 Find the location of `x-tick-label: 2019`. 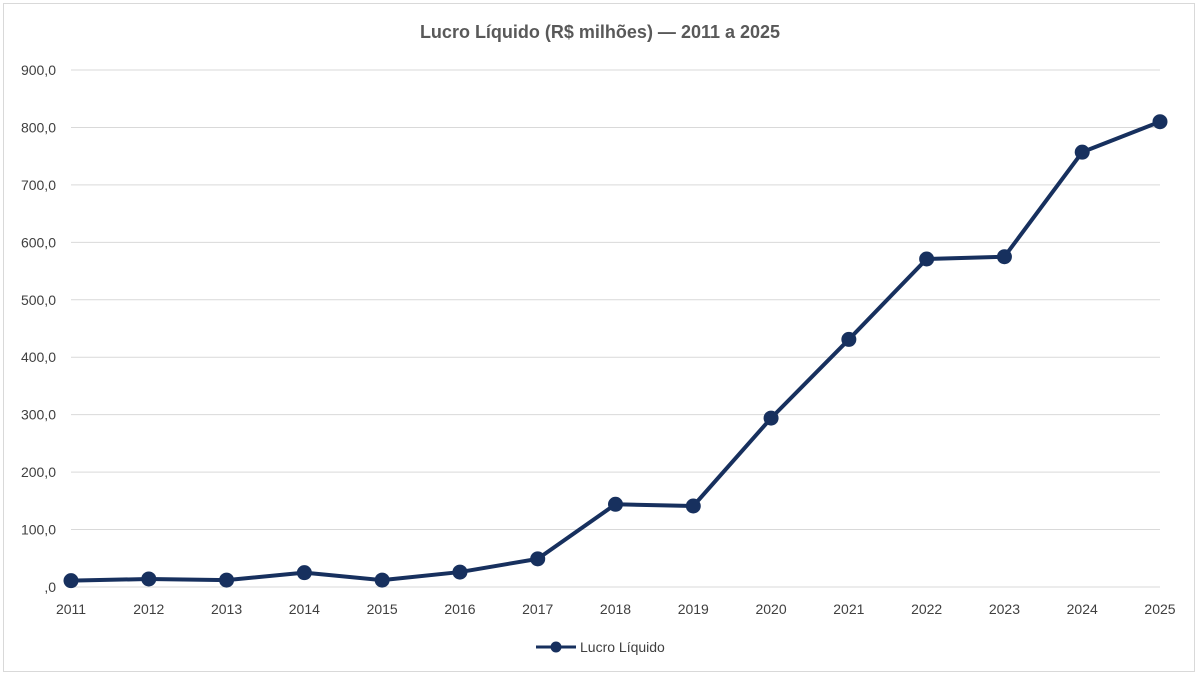

x-tick-label: 2019 is located at coordinates (693, 609).